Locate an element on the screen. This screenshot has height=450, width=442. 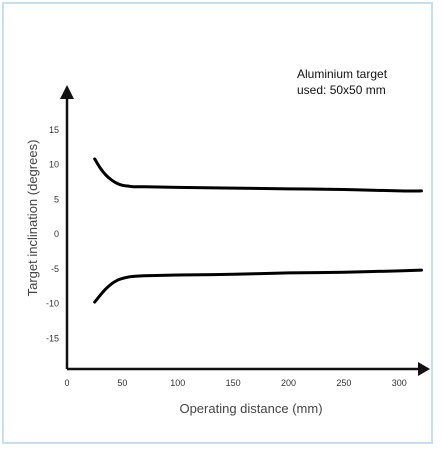
y-tick-label: -10 is located at coordinates (52, 304).